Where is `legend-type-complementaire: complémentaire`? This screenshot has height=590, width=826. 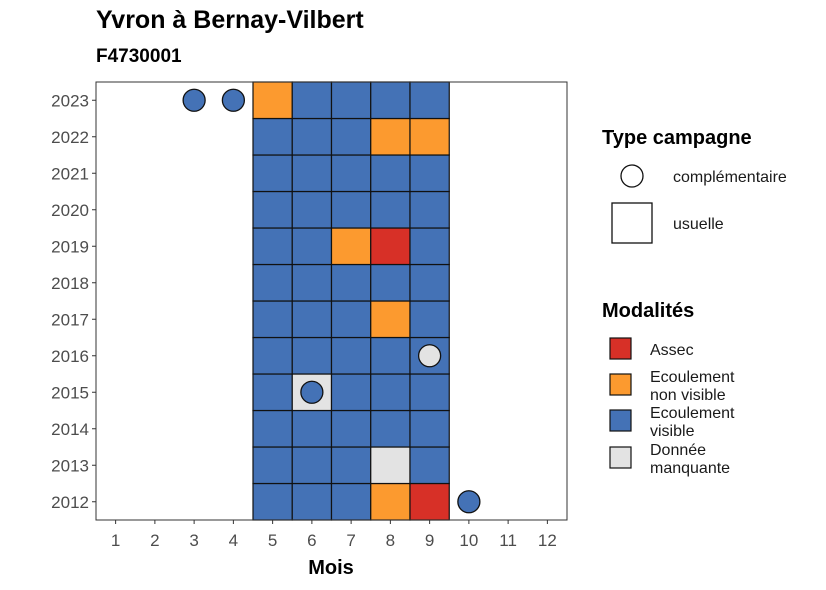
legend-type-complementaire: complémentaire is located at coordinates (730, 177).